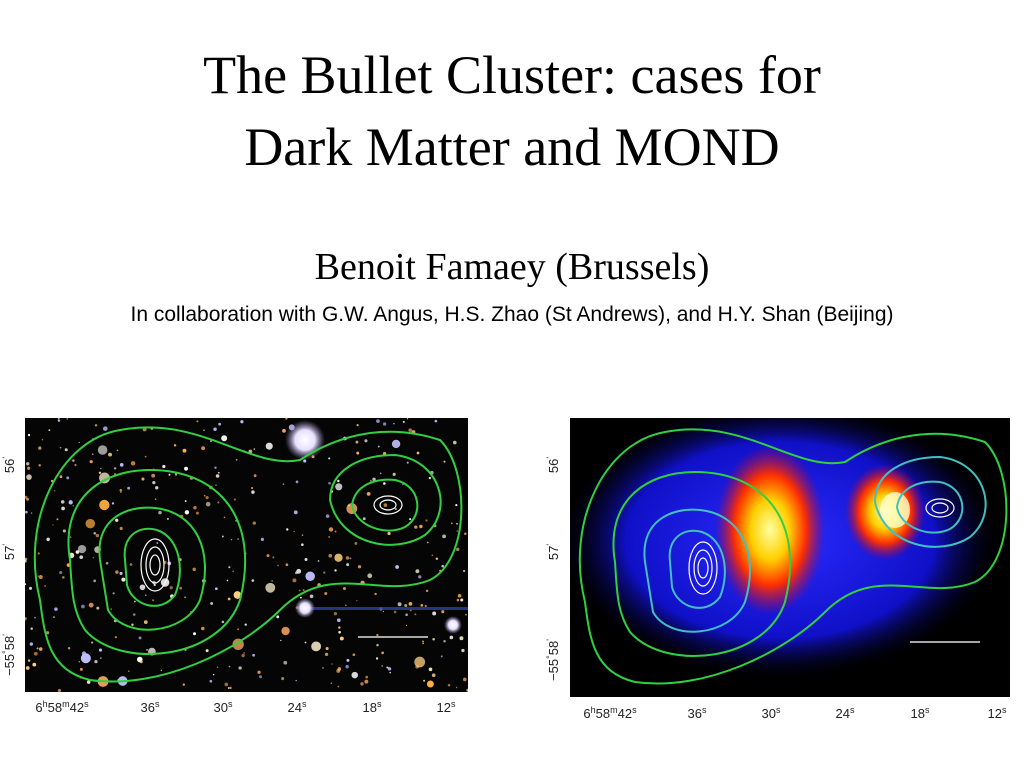 Image resolution: width=1024 pixels, height=768 pixels. I want to click on y-axis-label: 56', so click(9, 465).